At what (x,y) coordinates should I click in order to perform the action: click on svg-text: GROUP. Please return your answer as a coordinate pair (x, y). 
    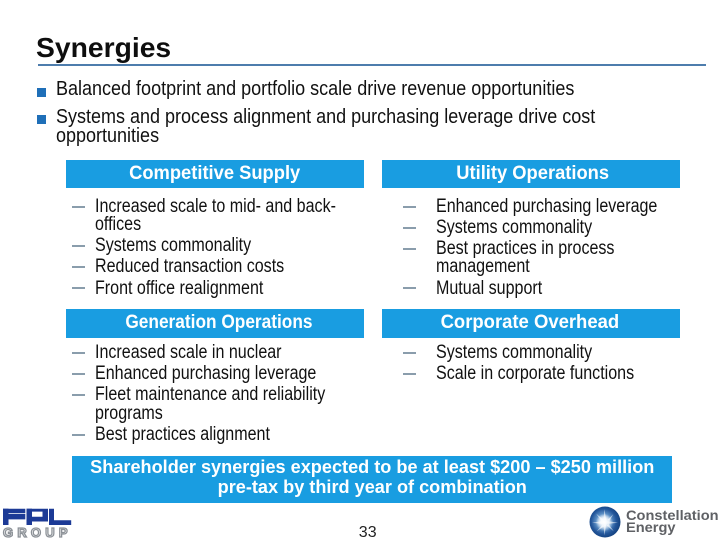
    Looking at the image, I should click on (36, 531).